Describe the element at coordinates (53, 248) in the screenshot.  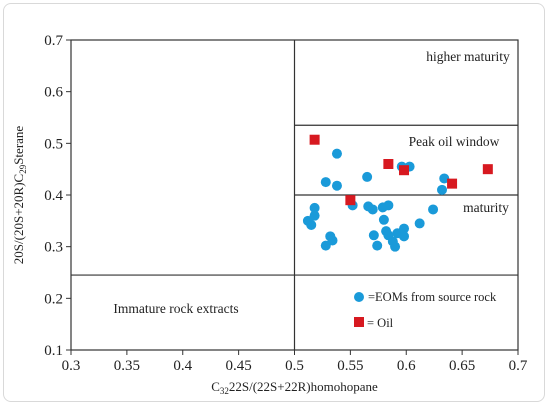
I see `y-tick-label: 0.3` at that location.